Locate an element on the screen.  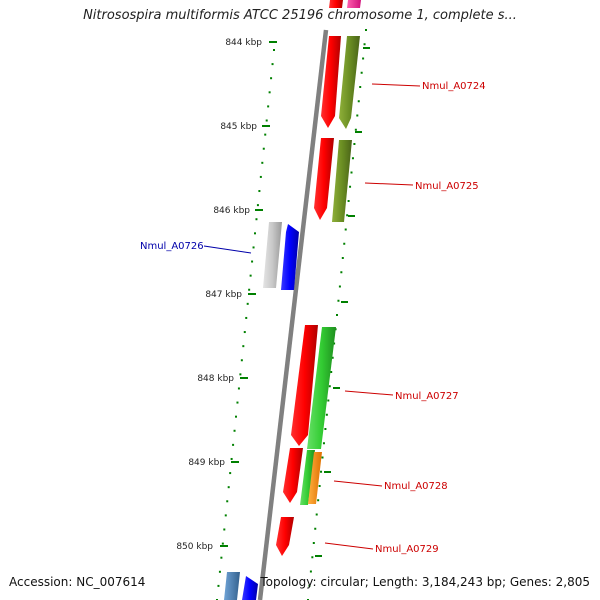
kbp-label: 848 kbp is located at coordinates (215, 379).